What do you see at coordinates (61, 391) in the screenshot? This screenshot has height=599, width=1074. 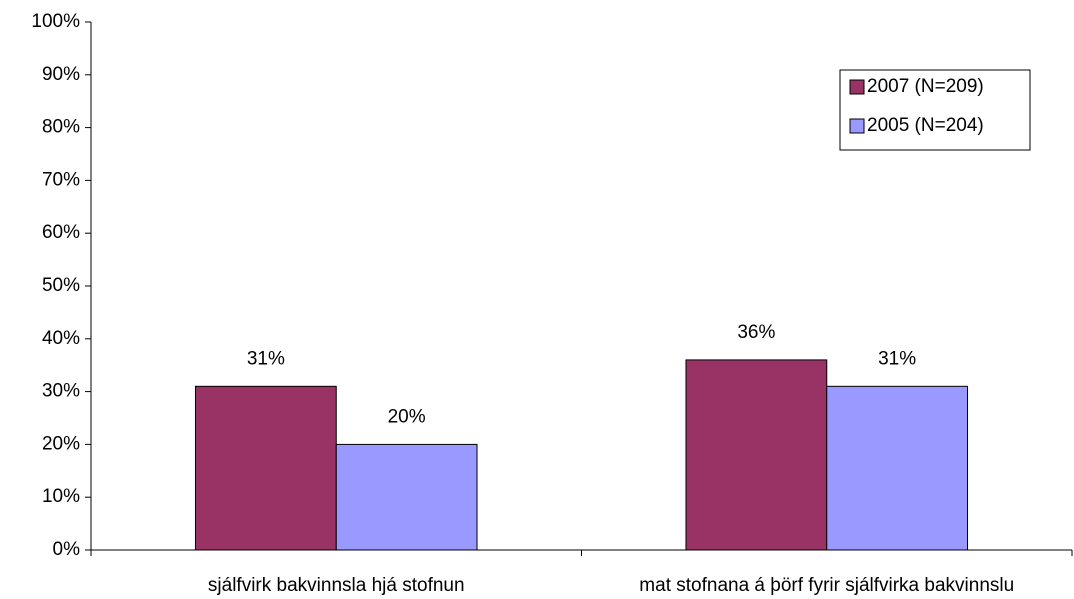 I see `y-tick-label: 30%` at bounding box center [61, 391].